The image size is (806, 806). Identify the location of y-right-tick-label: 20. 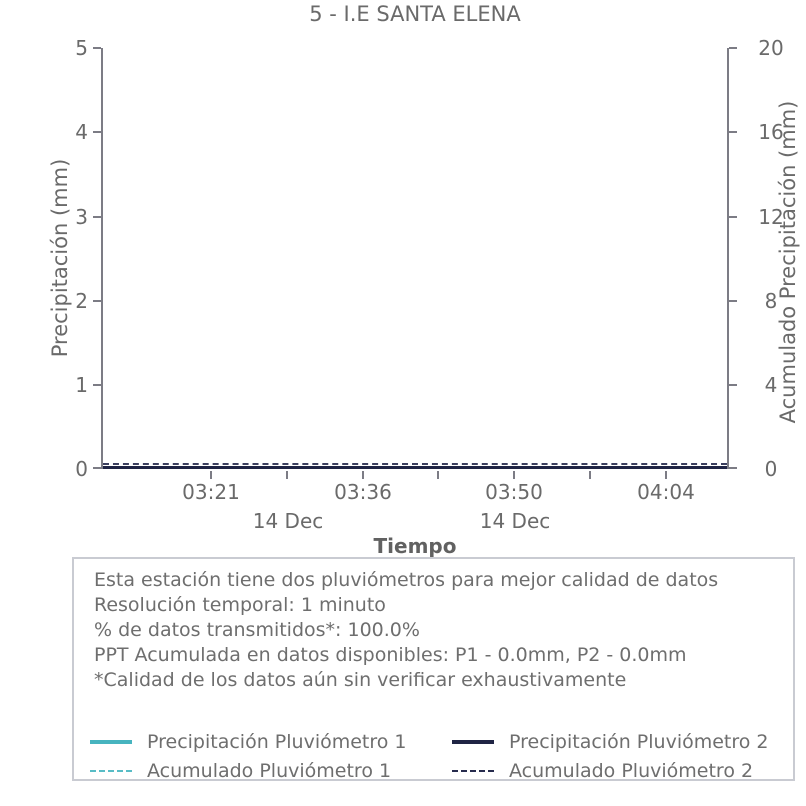
(771, 48).